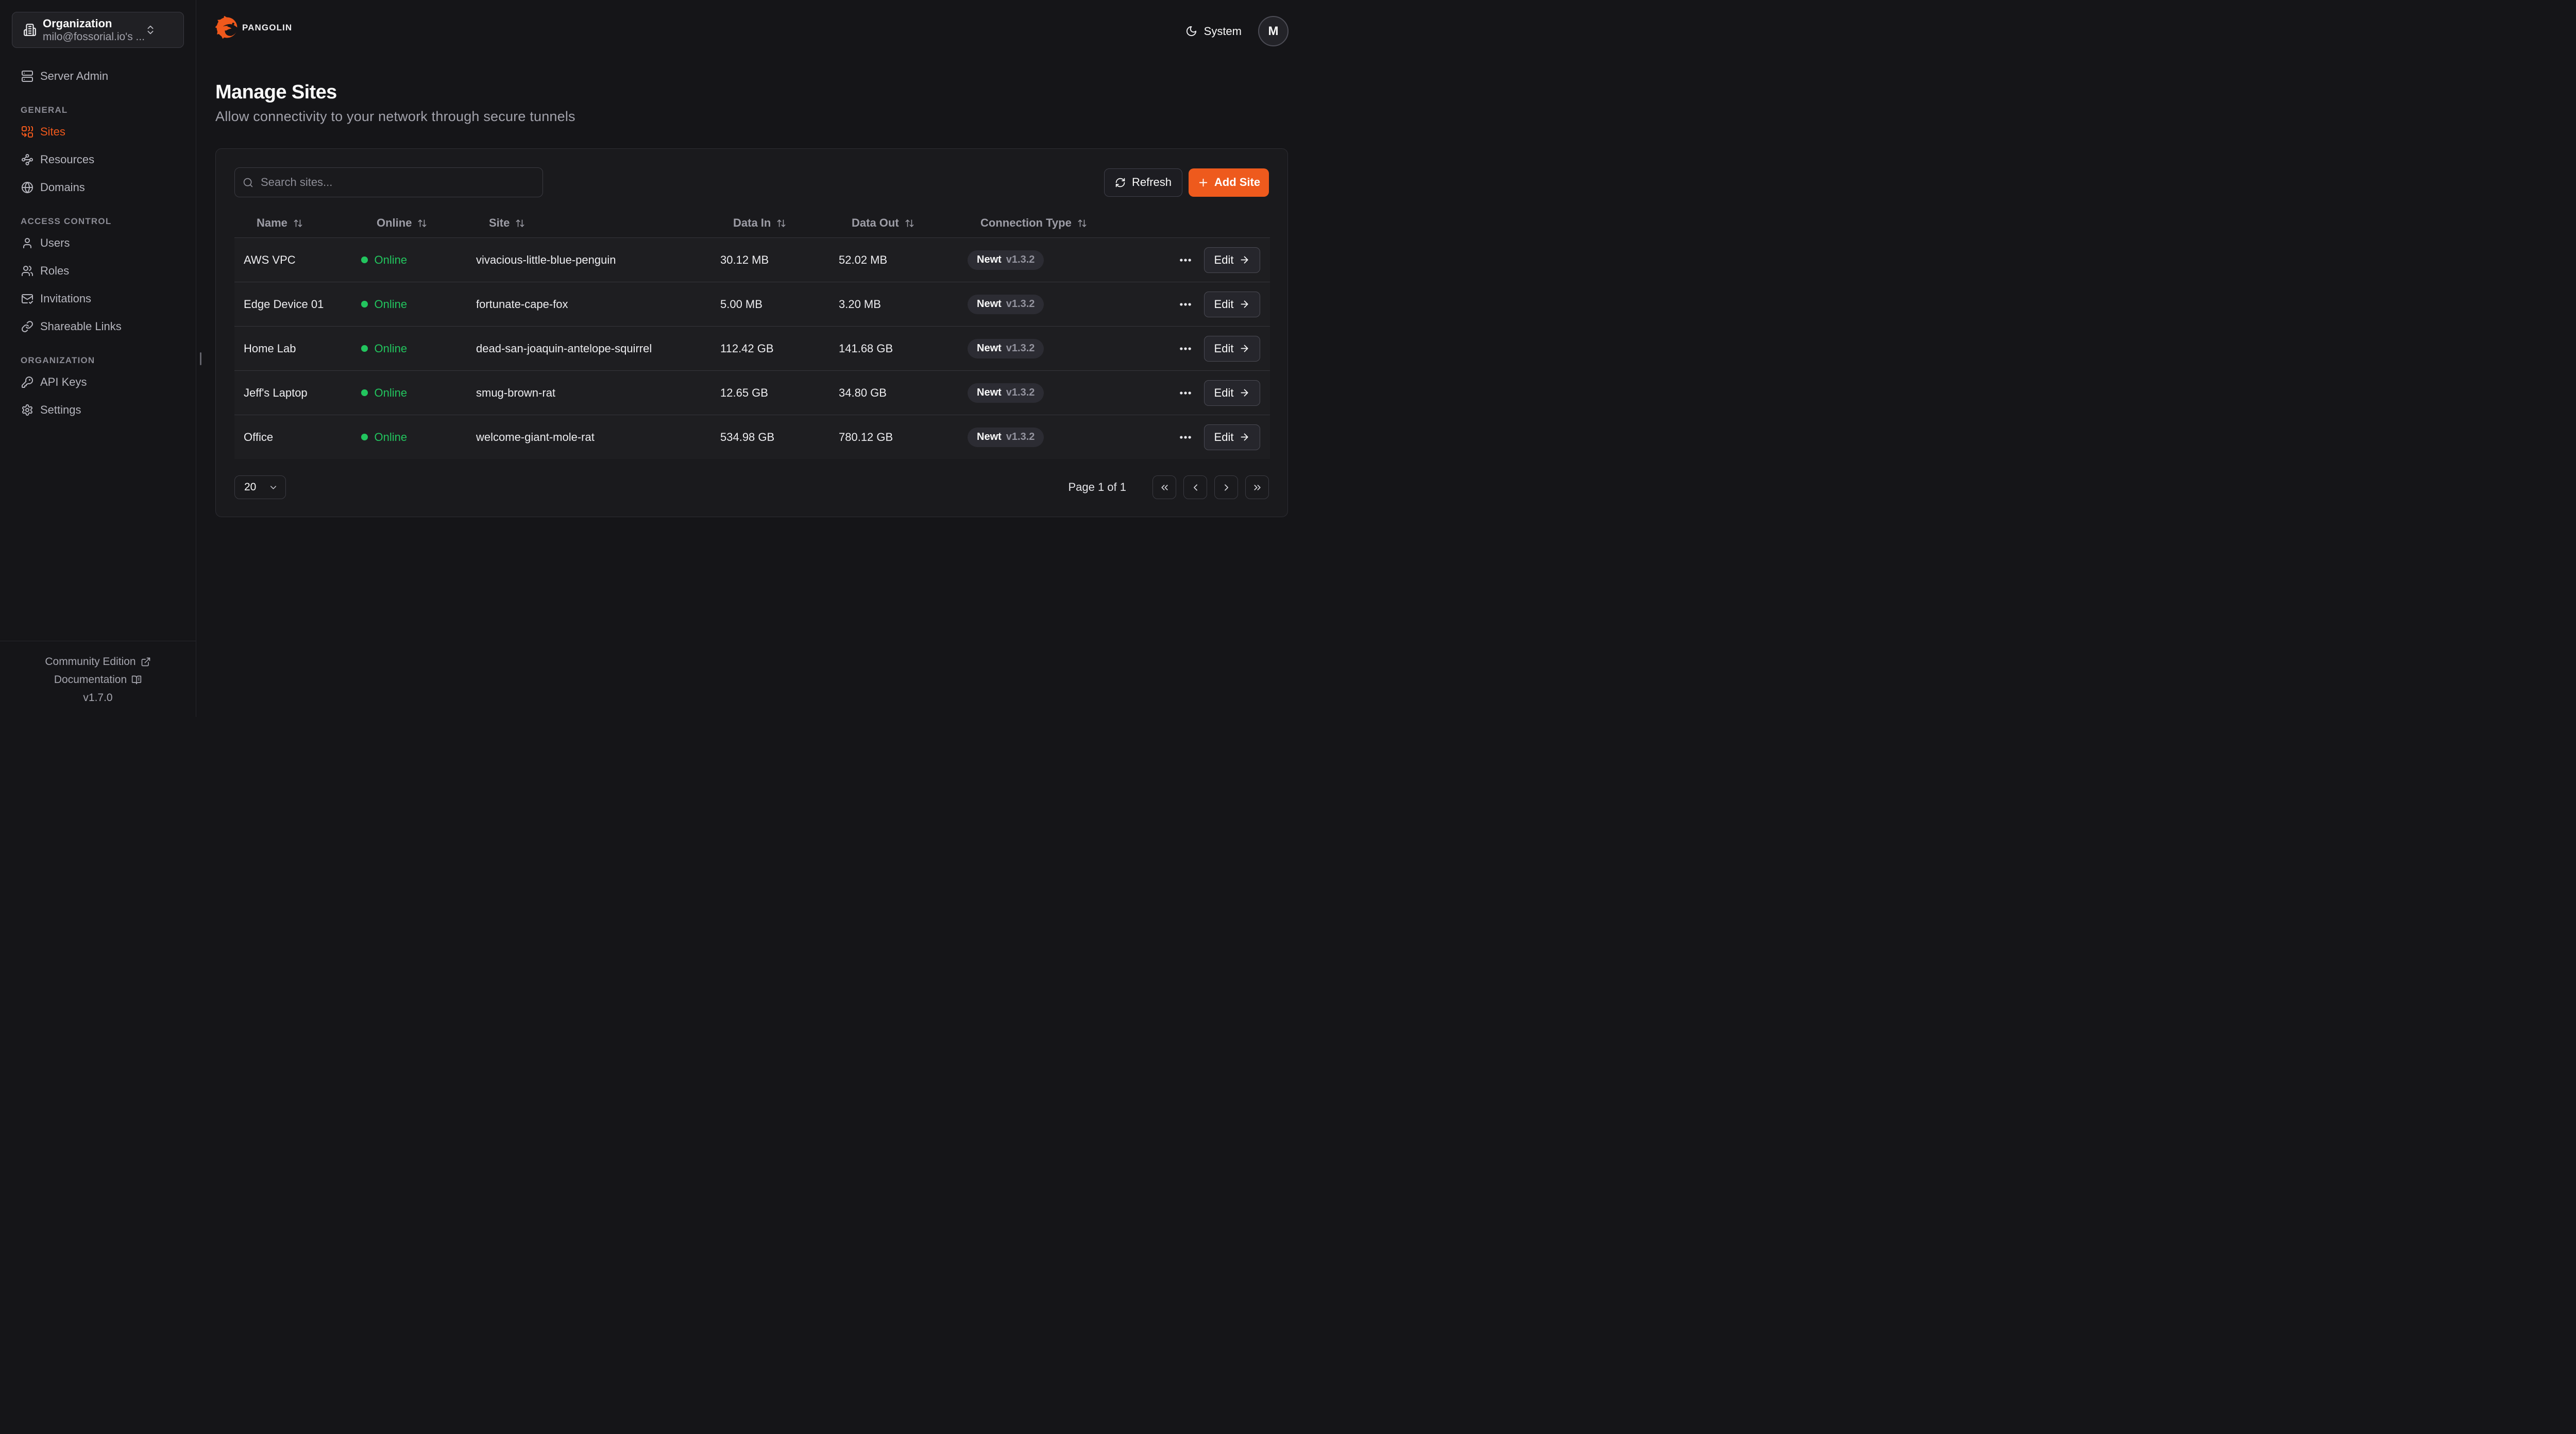  Describe the element at coordinates (98, 271) in the screenshot. I see `sidebar-item-roles: Roles` at that location.